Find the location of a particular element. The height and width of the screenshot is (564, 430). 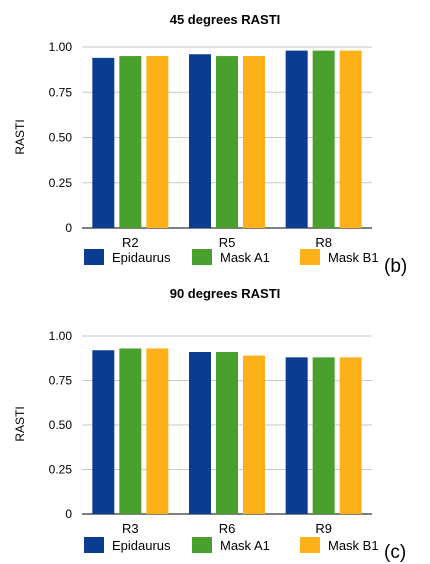

x-tick-label: R5 is located at coordinates (227, 242).